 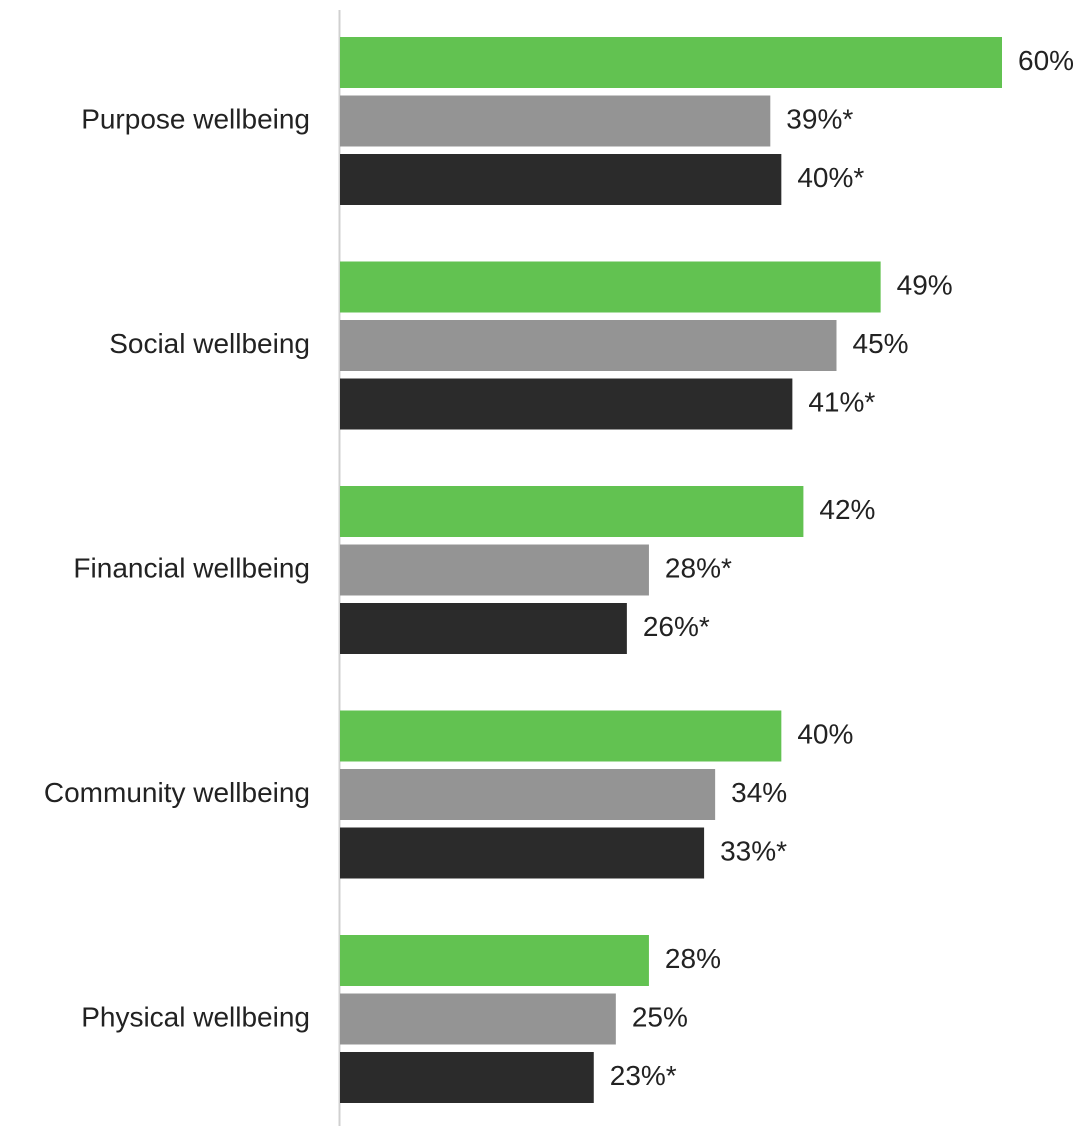 What do you see at coordinates (195, 1016) in the screenshot?
I see `category-label: Physical wellbeing` at bounding box center [195, 1016].